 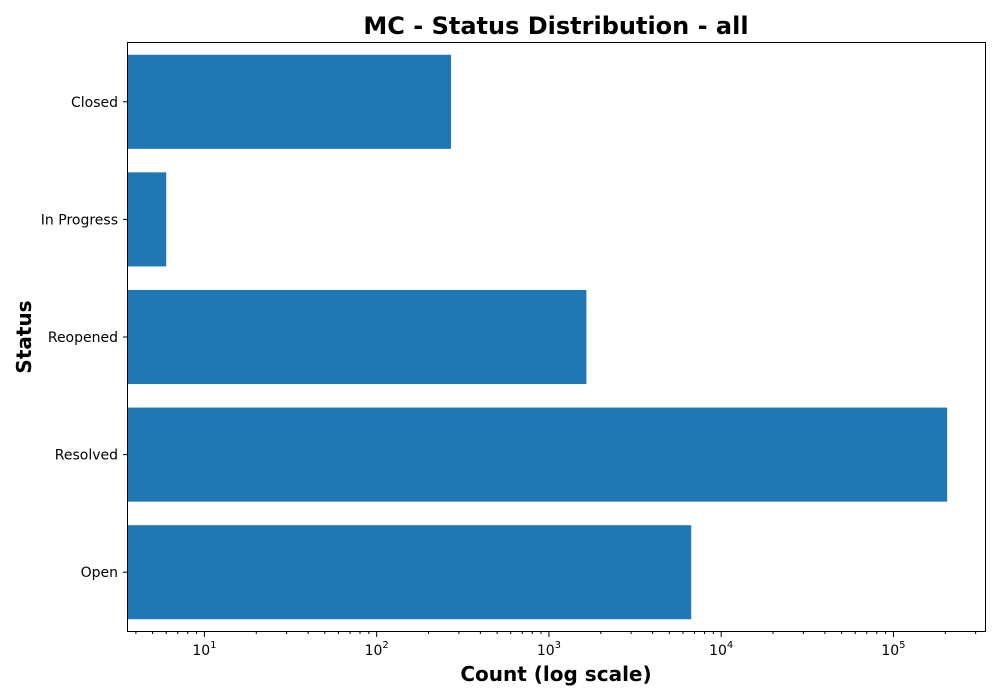 I want to click on x-axis-label: Count (log scale), so click(x=555, y=674).